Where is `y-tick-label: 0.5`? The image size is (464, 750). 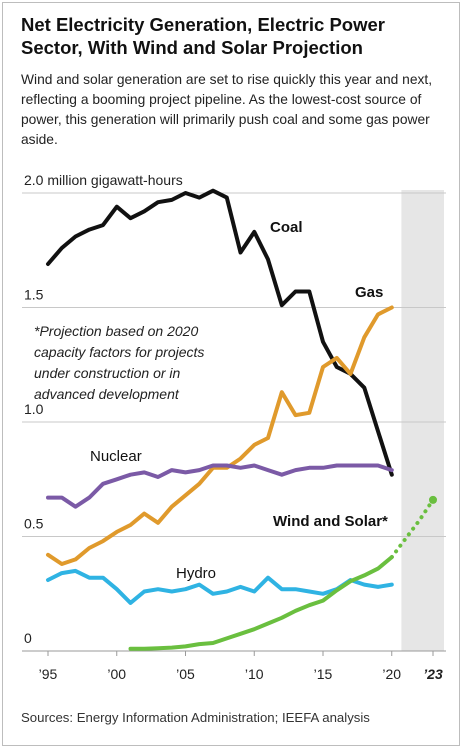
y-tick-label: 0.5 is located at coordinates (34, 524).